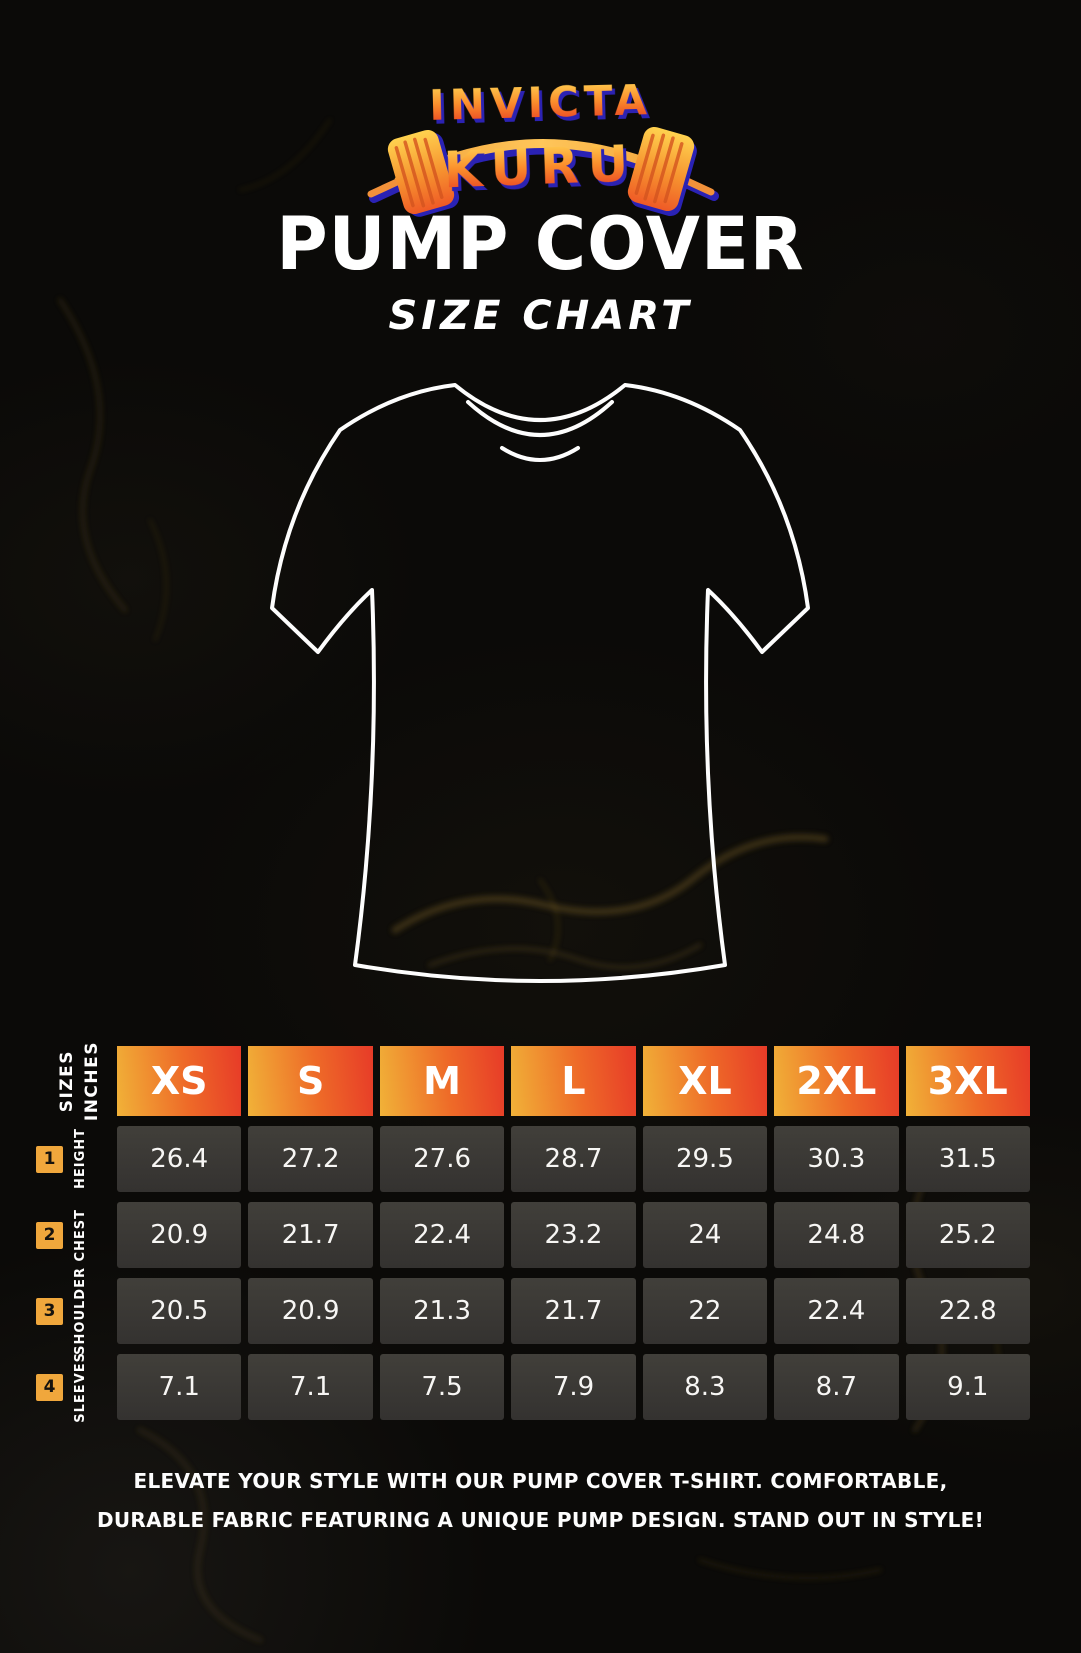 The height and width of the screenshot is (1653, 1081). Describe the element at coordinates (67, 1081) in the screenshot. I see `sizes-label: SIZES` at that location.